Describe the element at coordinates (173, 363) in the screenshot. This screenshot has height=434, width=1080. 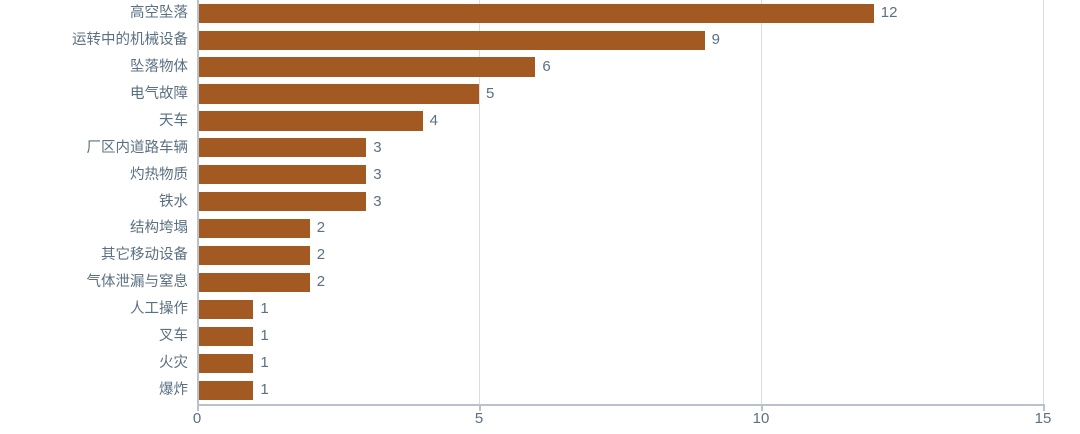
I see `category-label: 火灾` at that location.